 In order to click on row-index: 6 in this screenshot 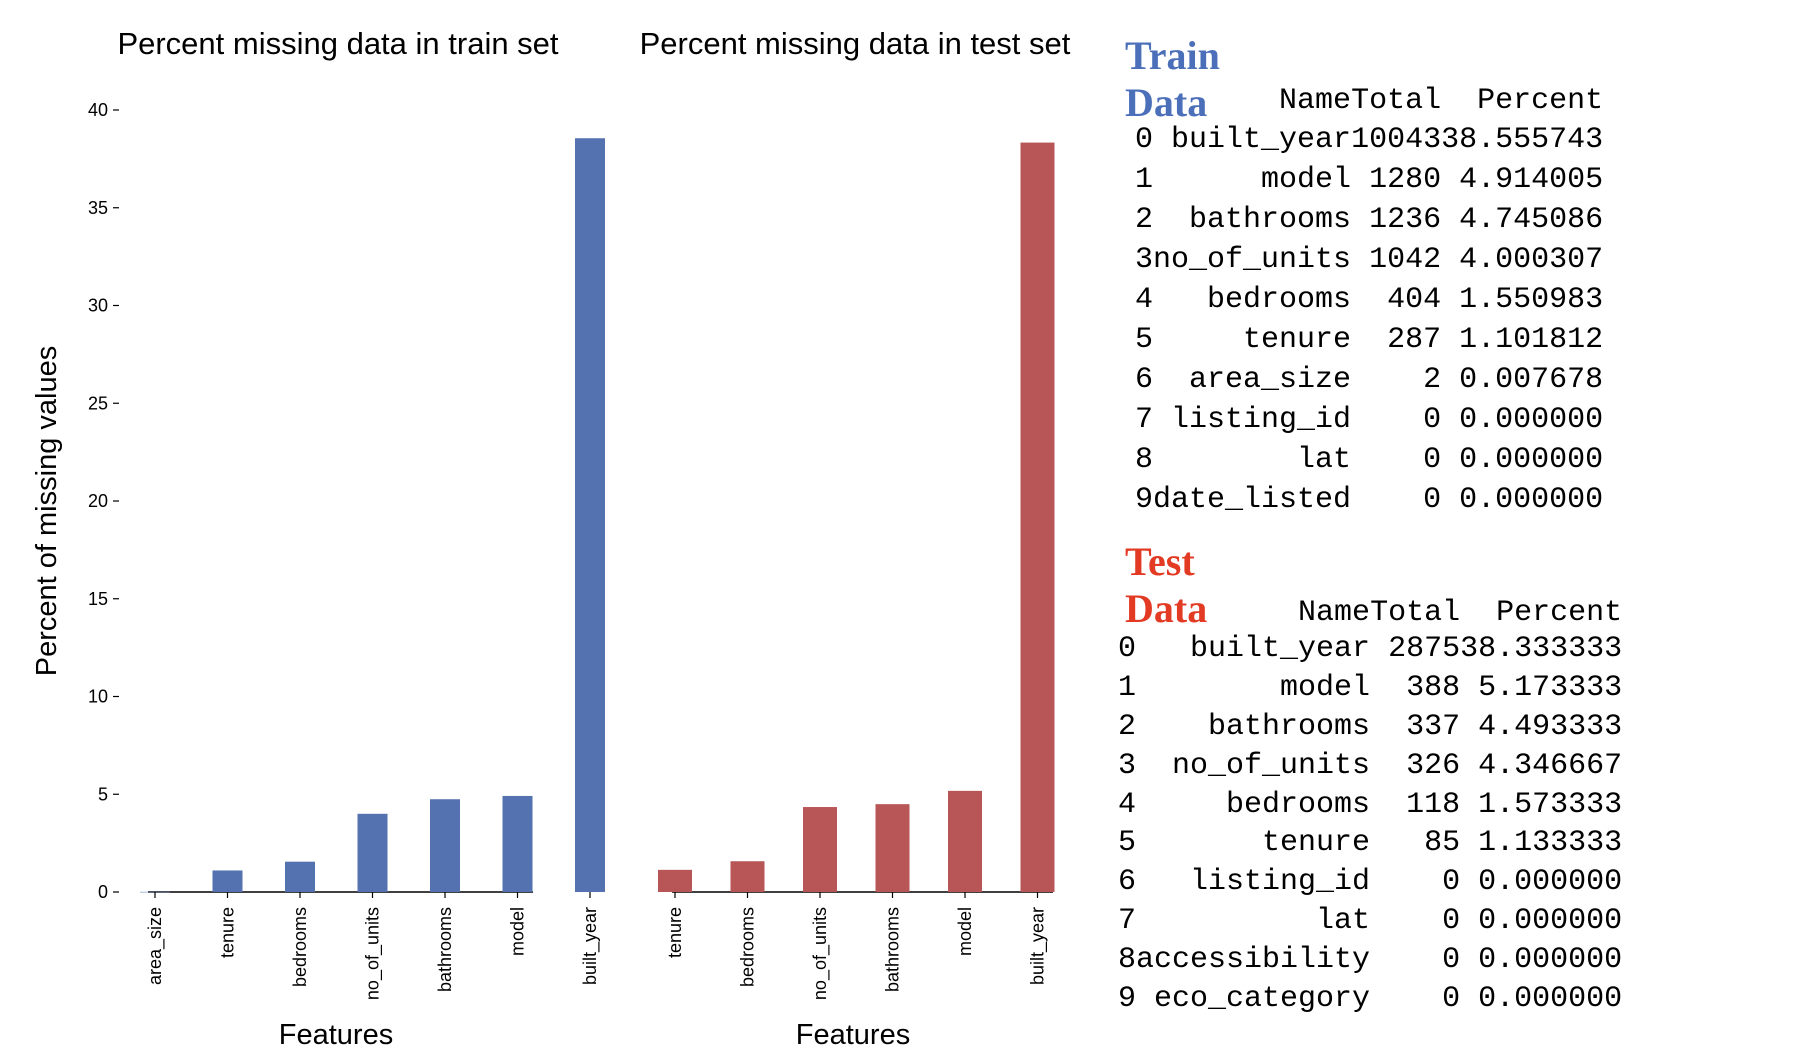, I will do `click(1127, 882)`.